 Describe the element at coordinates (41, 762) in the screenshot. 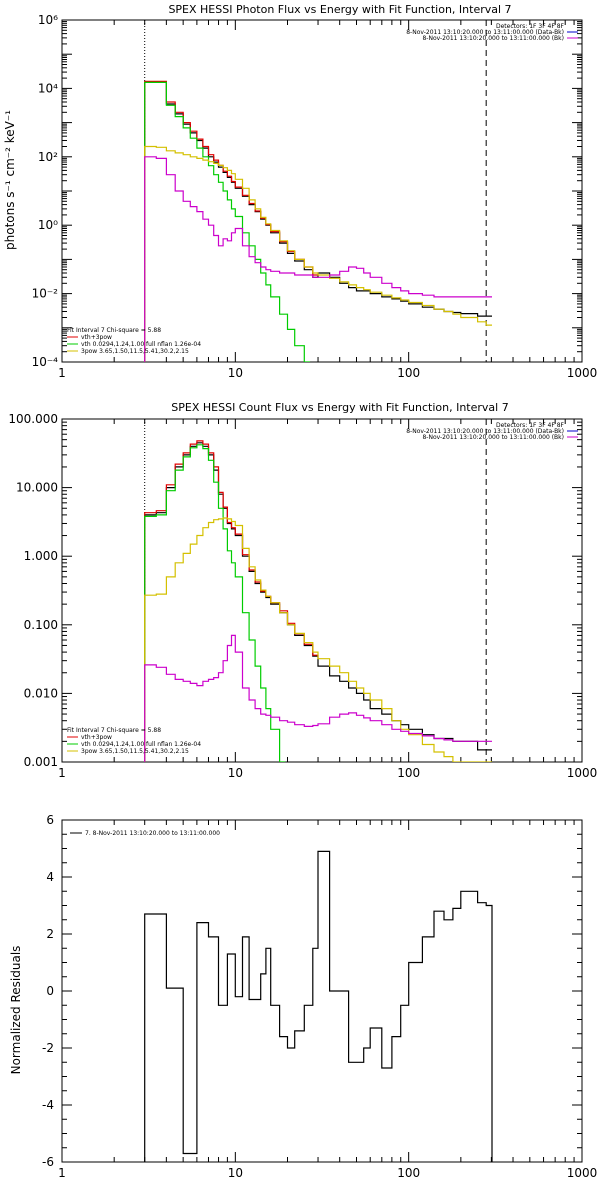

I see `y-tick-label: 0.001` at that location.